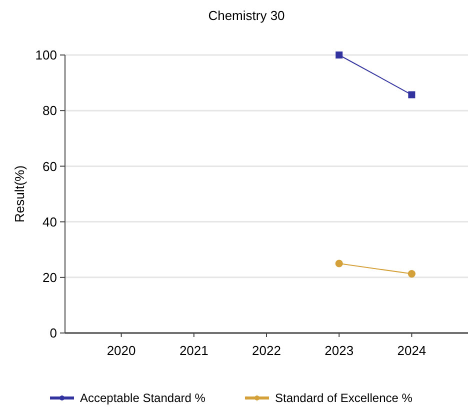 The image size is (470, 407). What do you see at coordinates (246, 15) in the screenshot?
I see `chart-title: Chemistry 30` at bounding box center [246, 15].